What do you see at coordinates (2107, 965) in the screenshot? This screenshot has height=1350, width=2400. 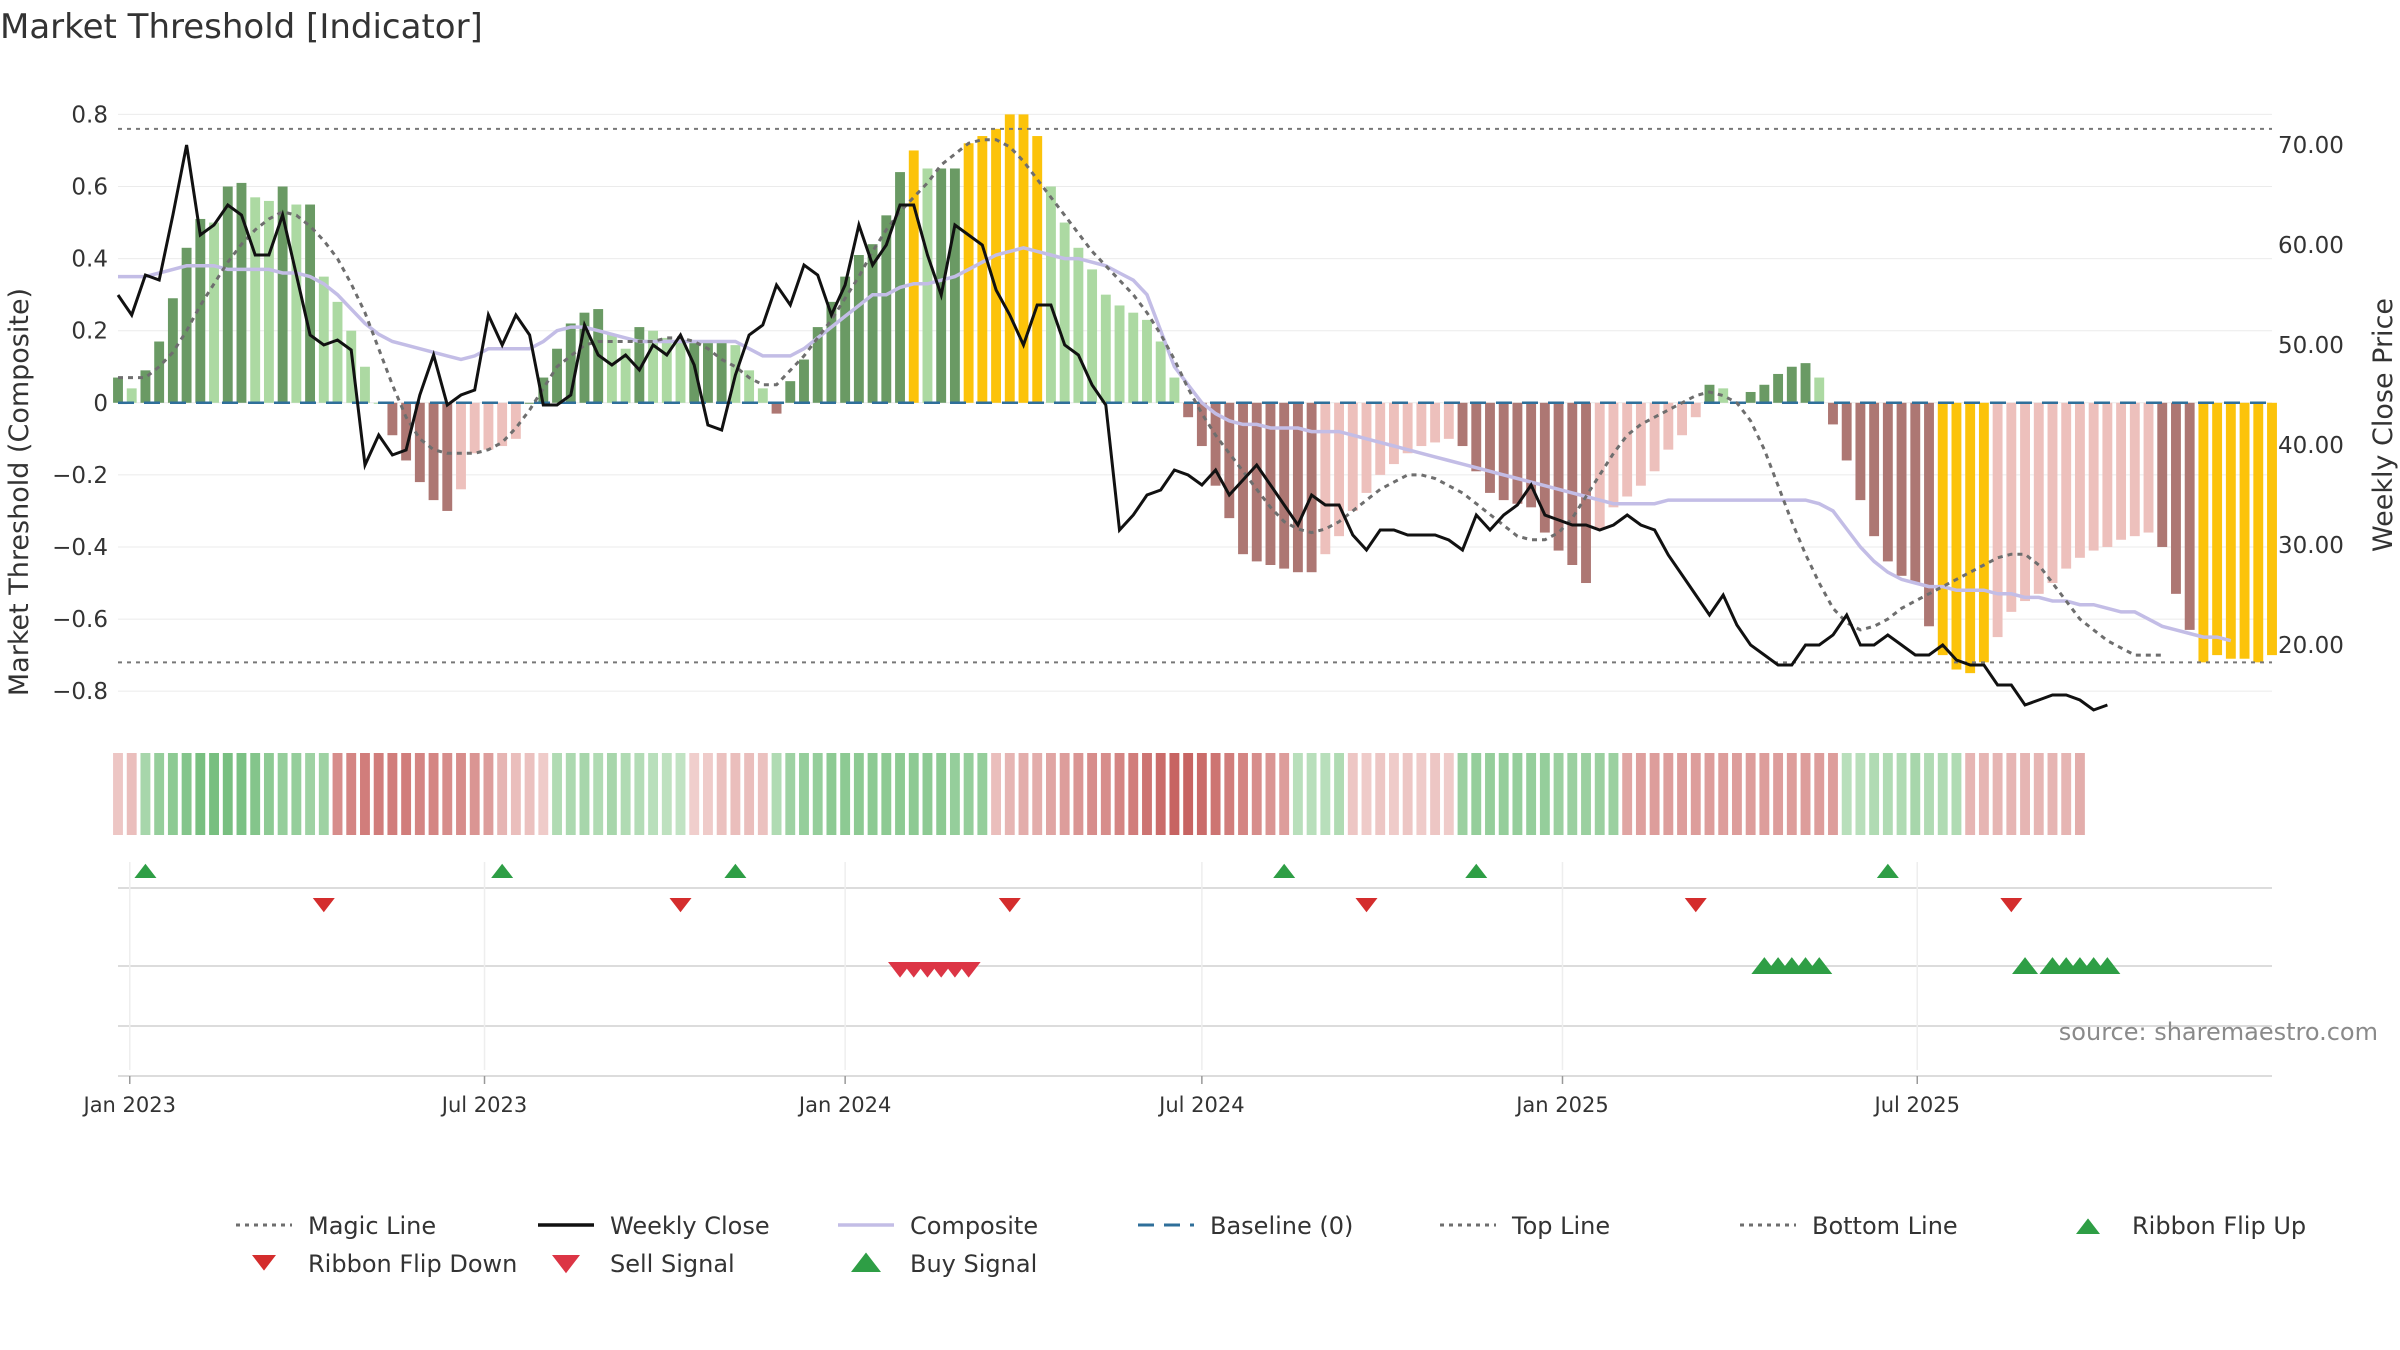 I see `buy-signal-marker` at bounding box center [2107, 965].